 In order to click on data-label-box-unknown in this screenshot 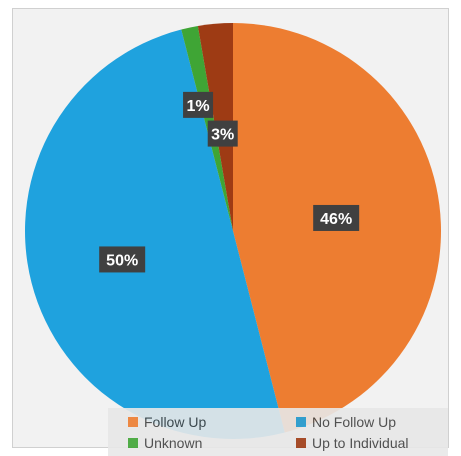, I will do `click(198, 104)`.